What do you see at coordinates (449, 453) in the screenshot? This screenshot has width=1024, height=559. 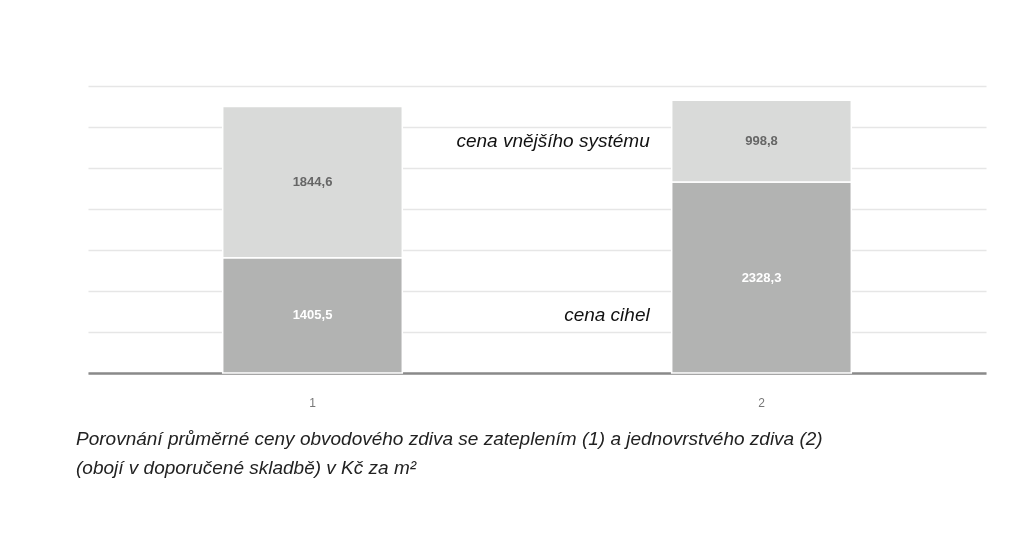 I see `text: Porovnání průměrné ceny obvodového zdiva se zateplením (1) a jednovrstvého zdiva (2) (obojí v doporučené skladbě) v Kč za m²` at bounding box center [449, 453].